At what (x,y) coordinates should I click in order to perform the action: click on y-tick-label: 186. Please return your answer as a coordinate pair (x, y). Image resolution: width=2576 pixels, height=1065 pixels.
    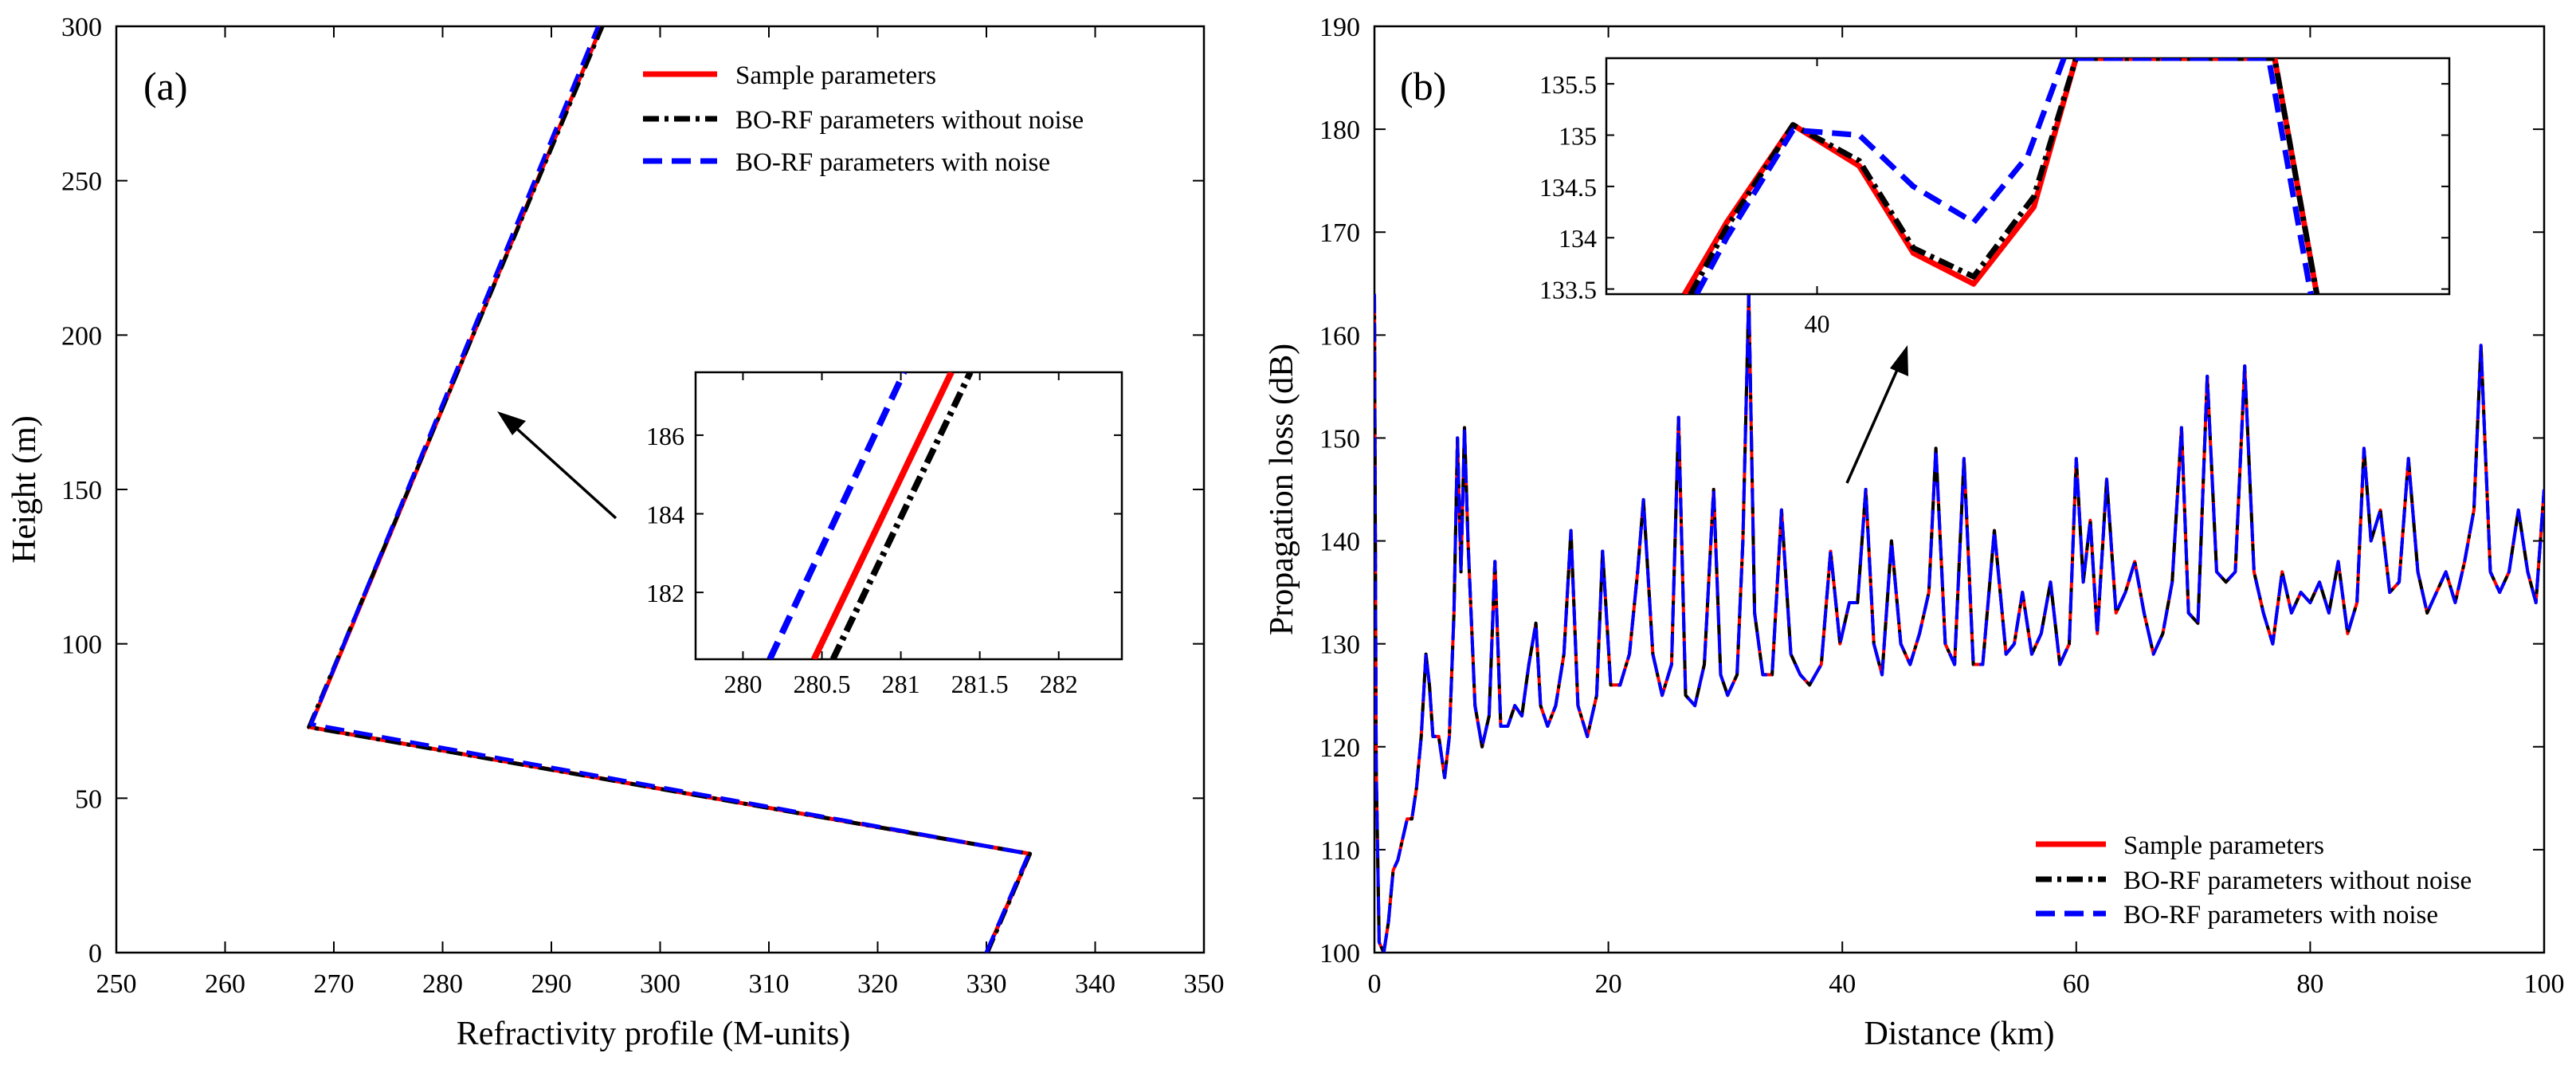
    Looking at the image, I should click on (665, 436).